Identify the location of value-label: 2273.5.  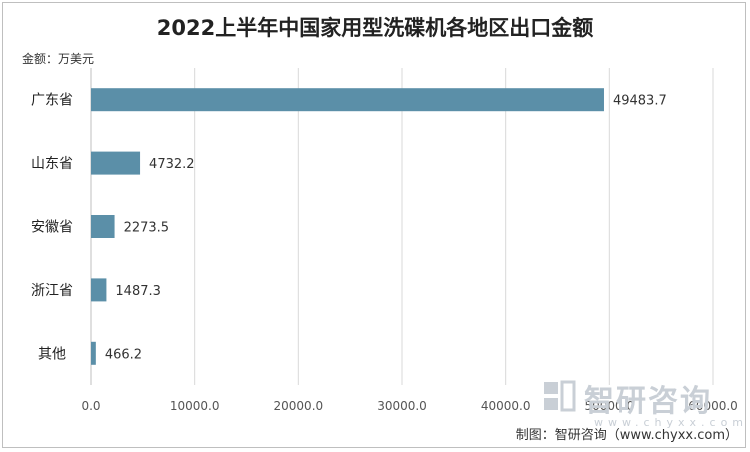
(147, 228).